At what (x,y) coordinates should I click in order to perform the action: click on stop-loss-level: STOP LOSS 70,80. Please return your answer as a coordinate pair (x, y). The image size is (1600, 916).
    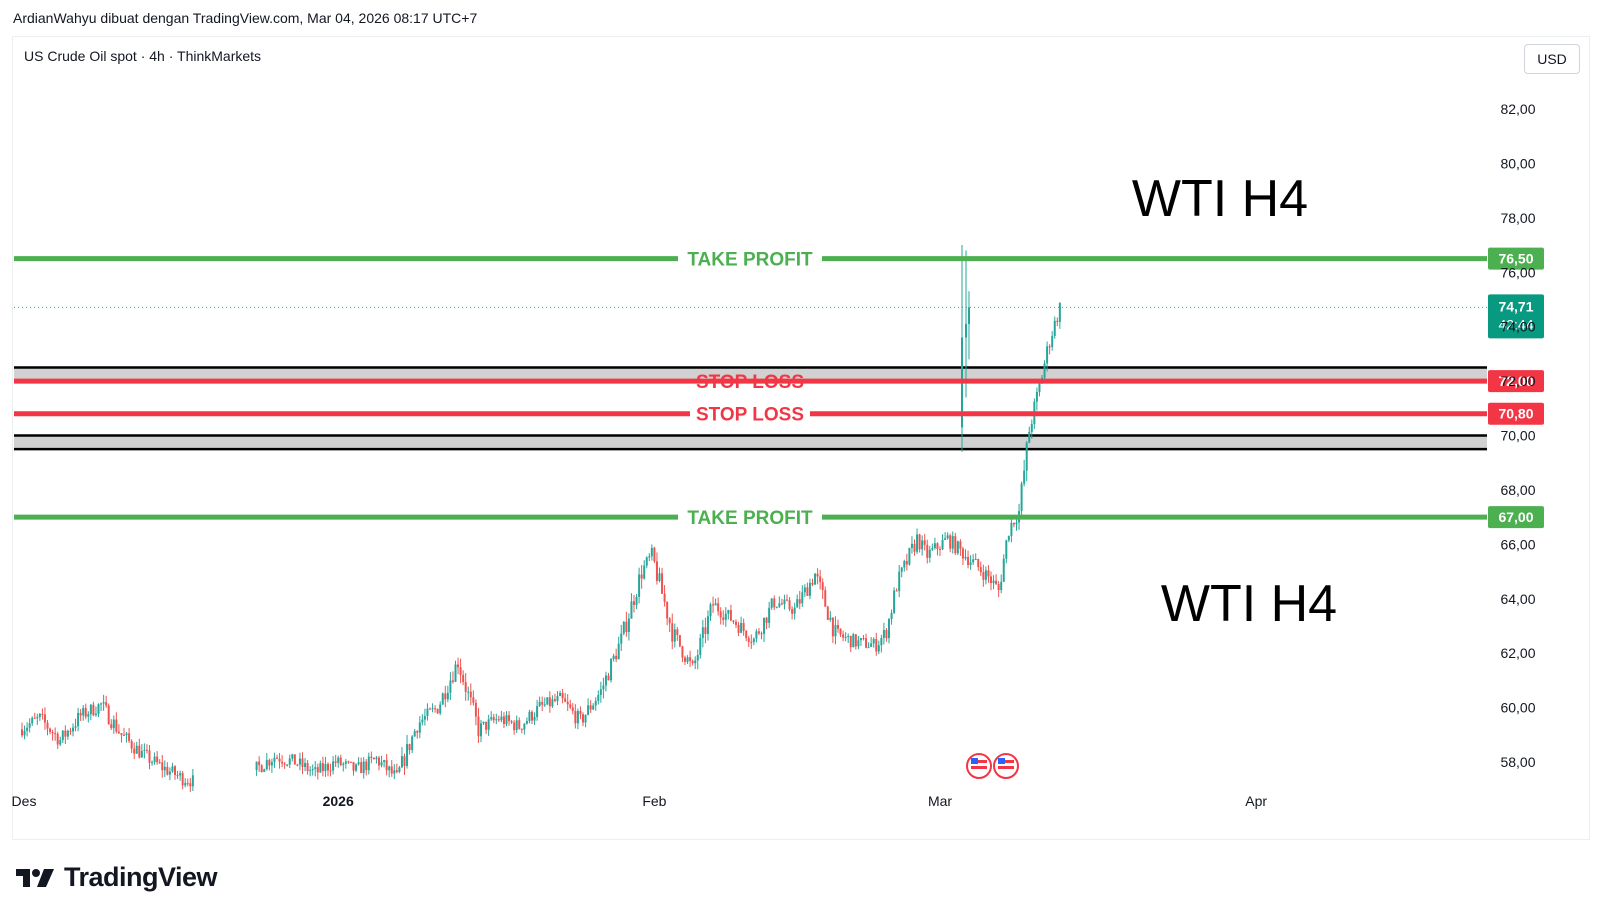
    Looking at the image, I should click on (779, 414).